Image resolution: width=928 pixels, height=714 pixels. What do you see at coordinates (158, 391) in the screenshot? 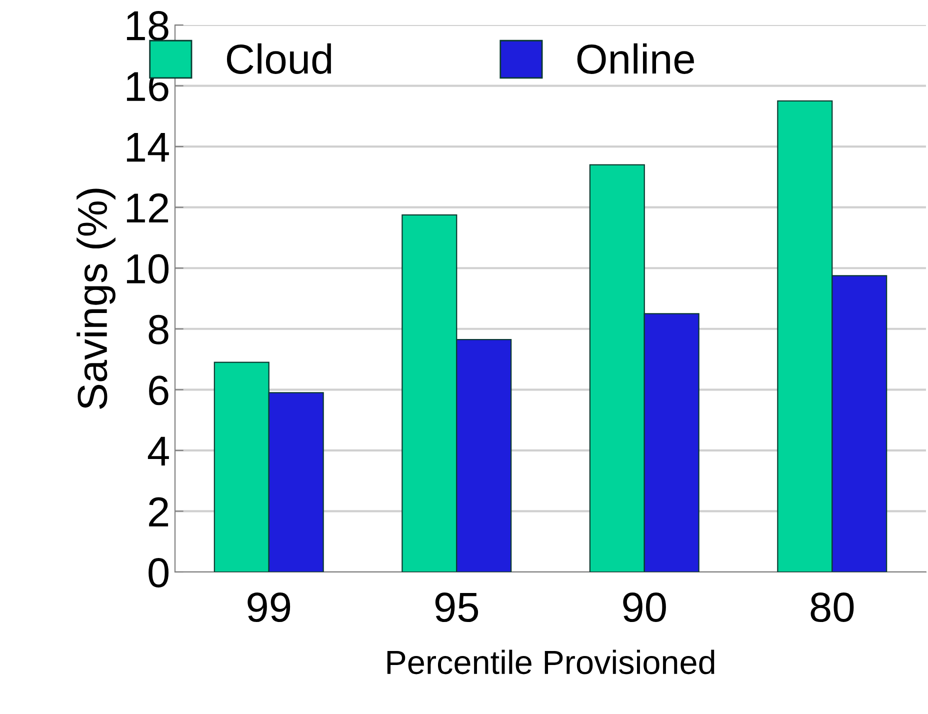
I see `y-tick-label: 6` at bounding box center [158, 391].